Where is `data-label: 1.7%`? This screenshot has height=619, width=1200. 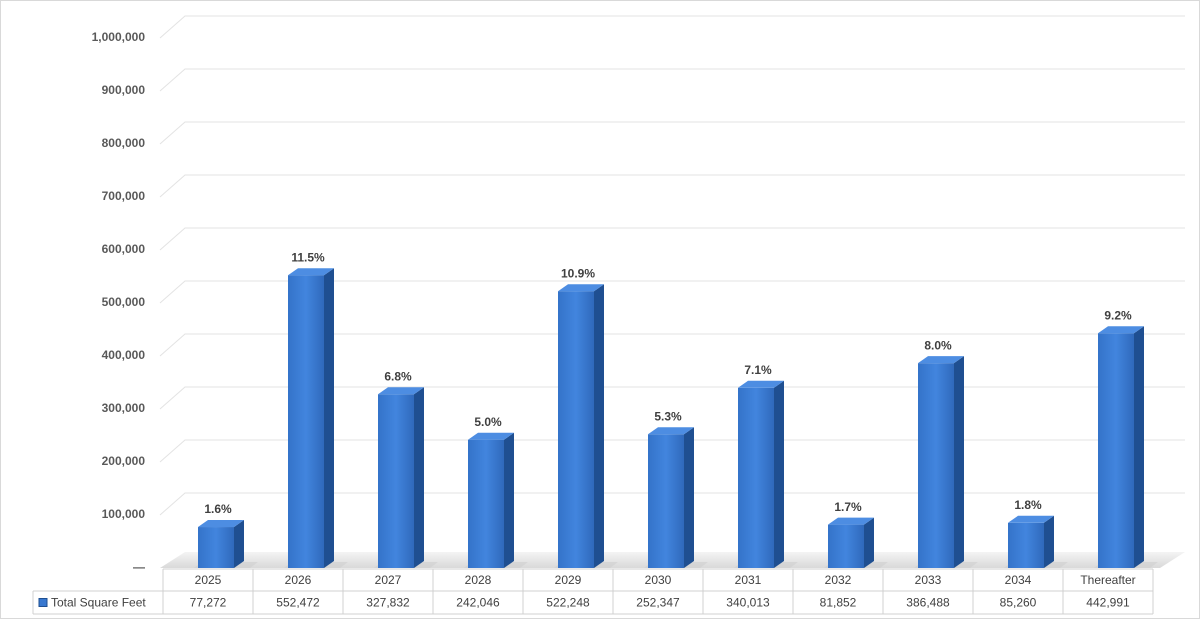
data-label: 1.7% is located at coordinates (848, 507).